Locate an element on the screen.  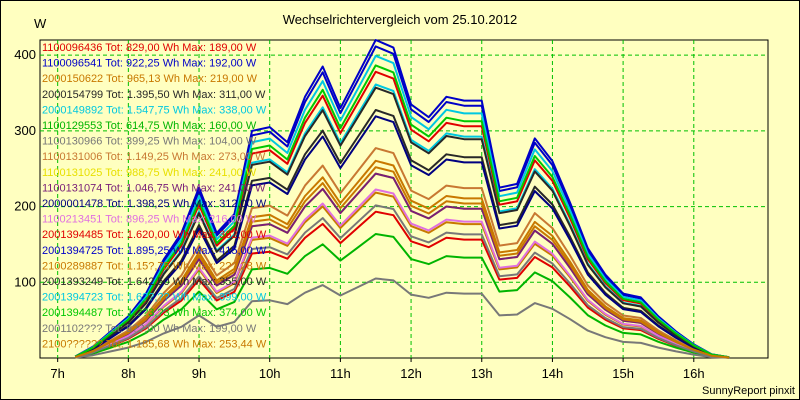
y-tick-label: 300 is located at coordinates (25, 130).